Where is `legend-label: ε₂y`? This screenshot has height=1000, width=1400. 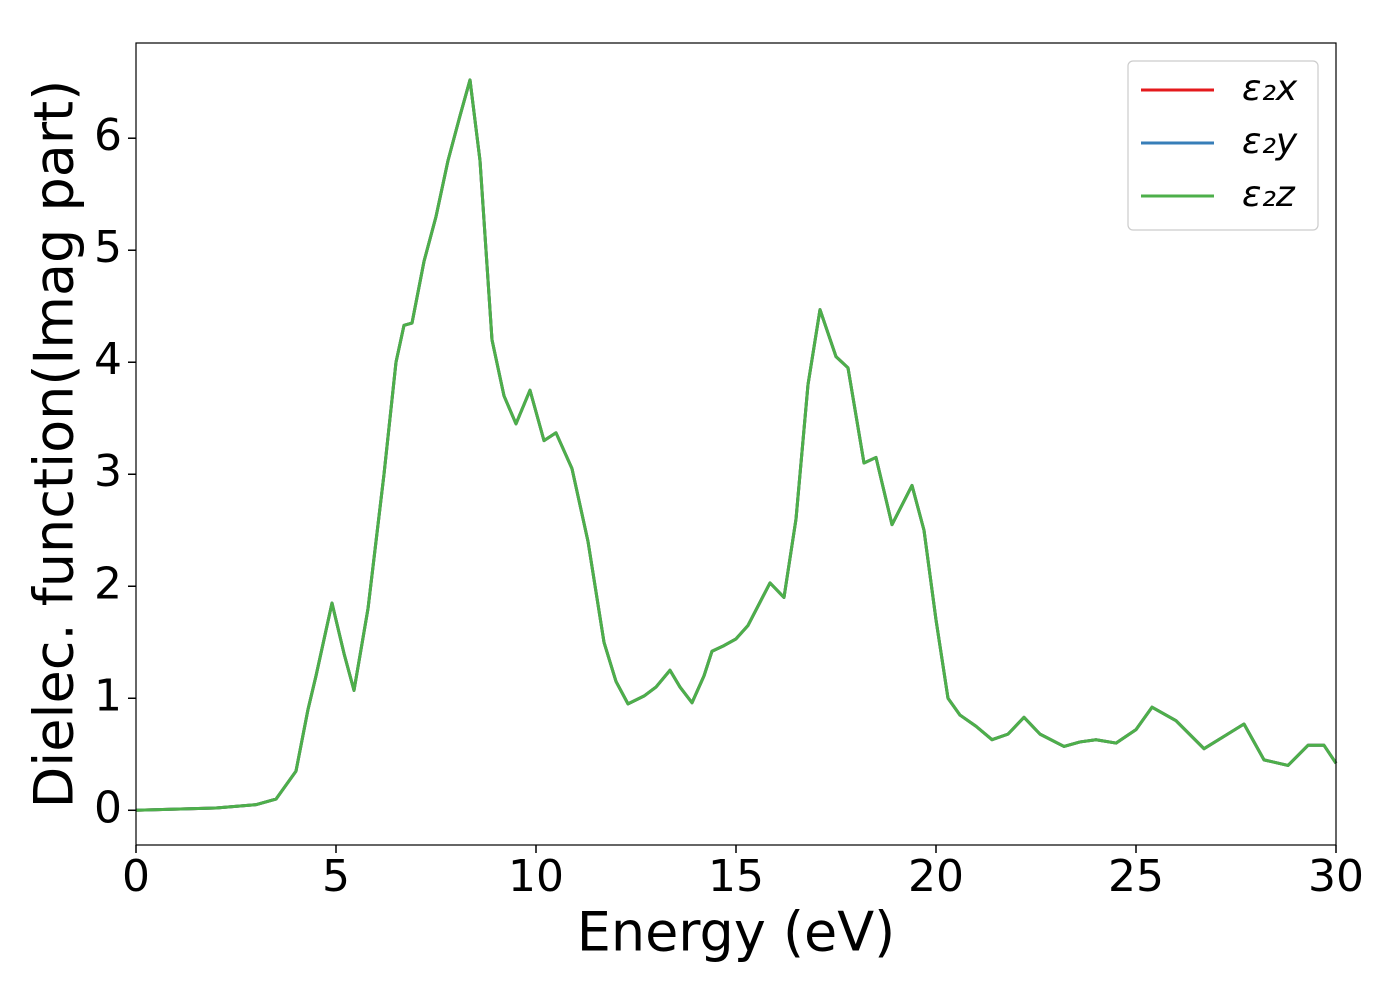
legend-label: ε₂y is located at coordinates (1270, 141).